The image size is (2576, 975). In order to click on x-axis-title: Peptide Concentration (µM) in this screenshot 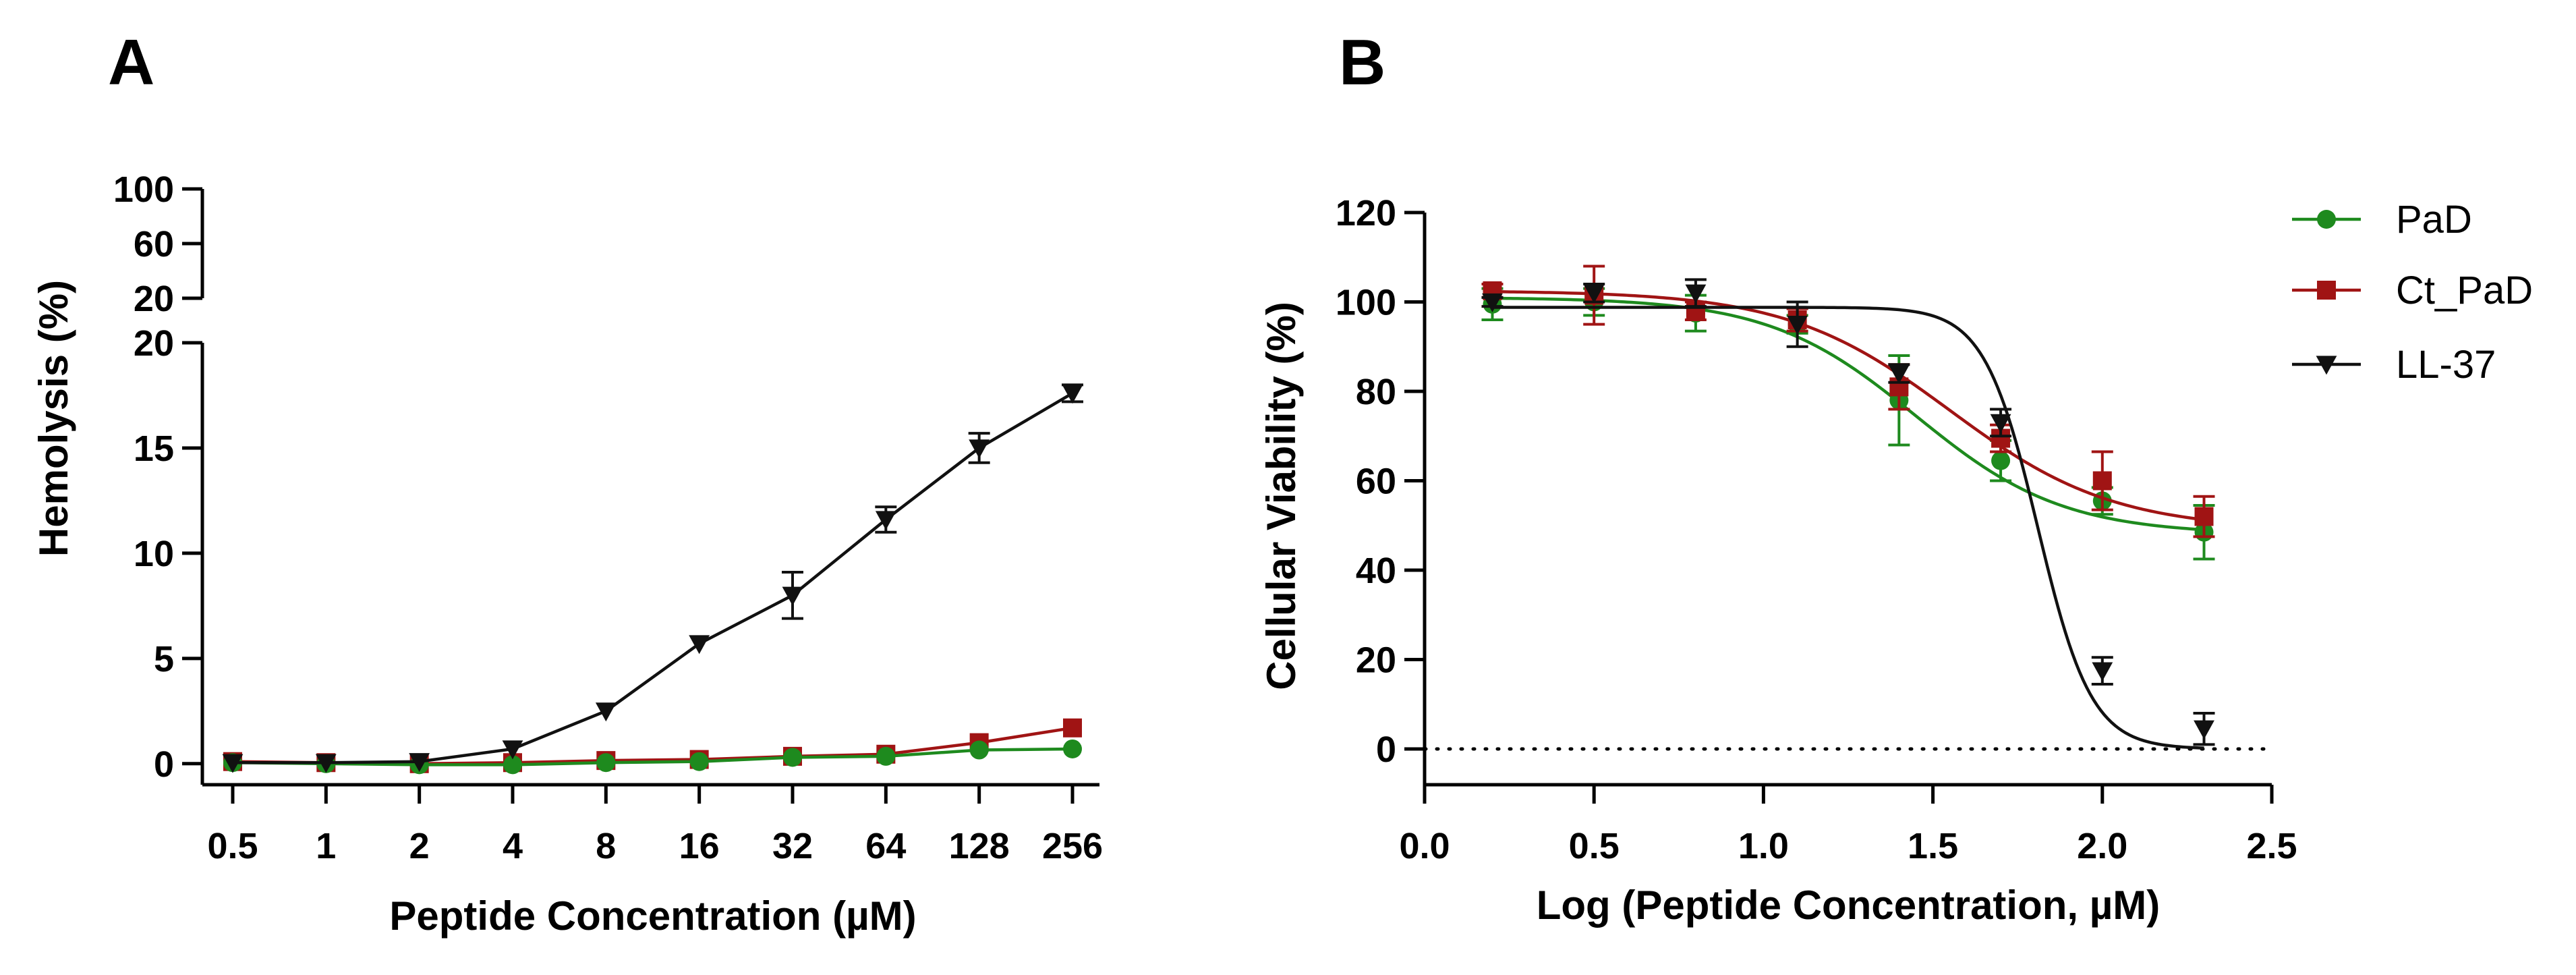, I will do `click(652, 916)`.